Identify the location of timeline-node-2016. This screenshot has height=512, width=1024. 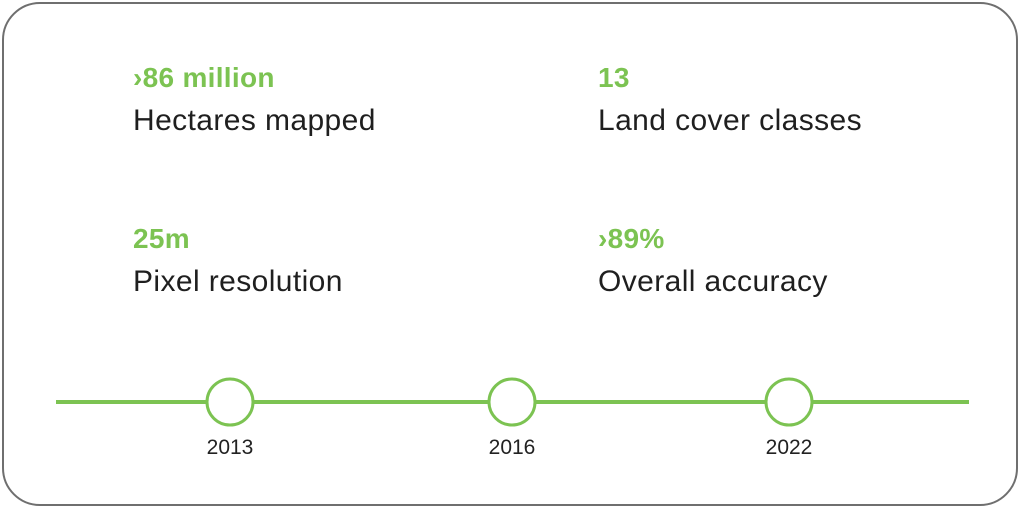
(512, 402).